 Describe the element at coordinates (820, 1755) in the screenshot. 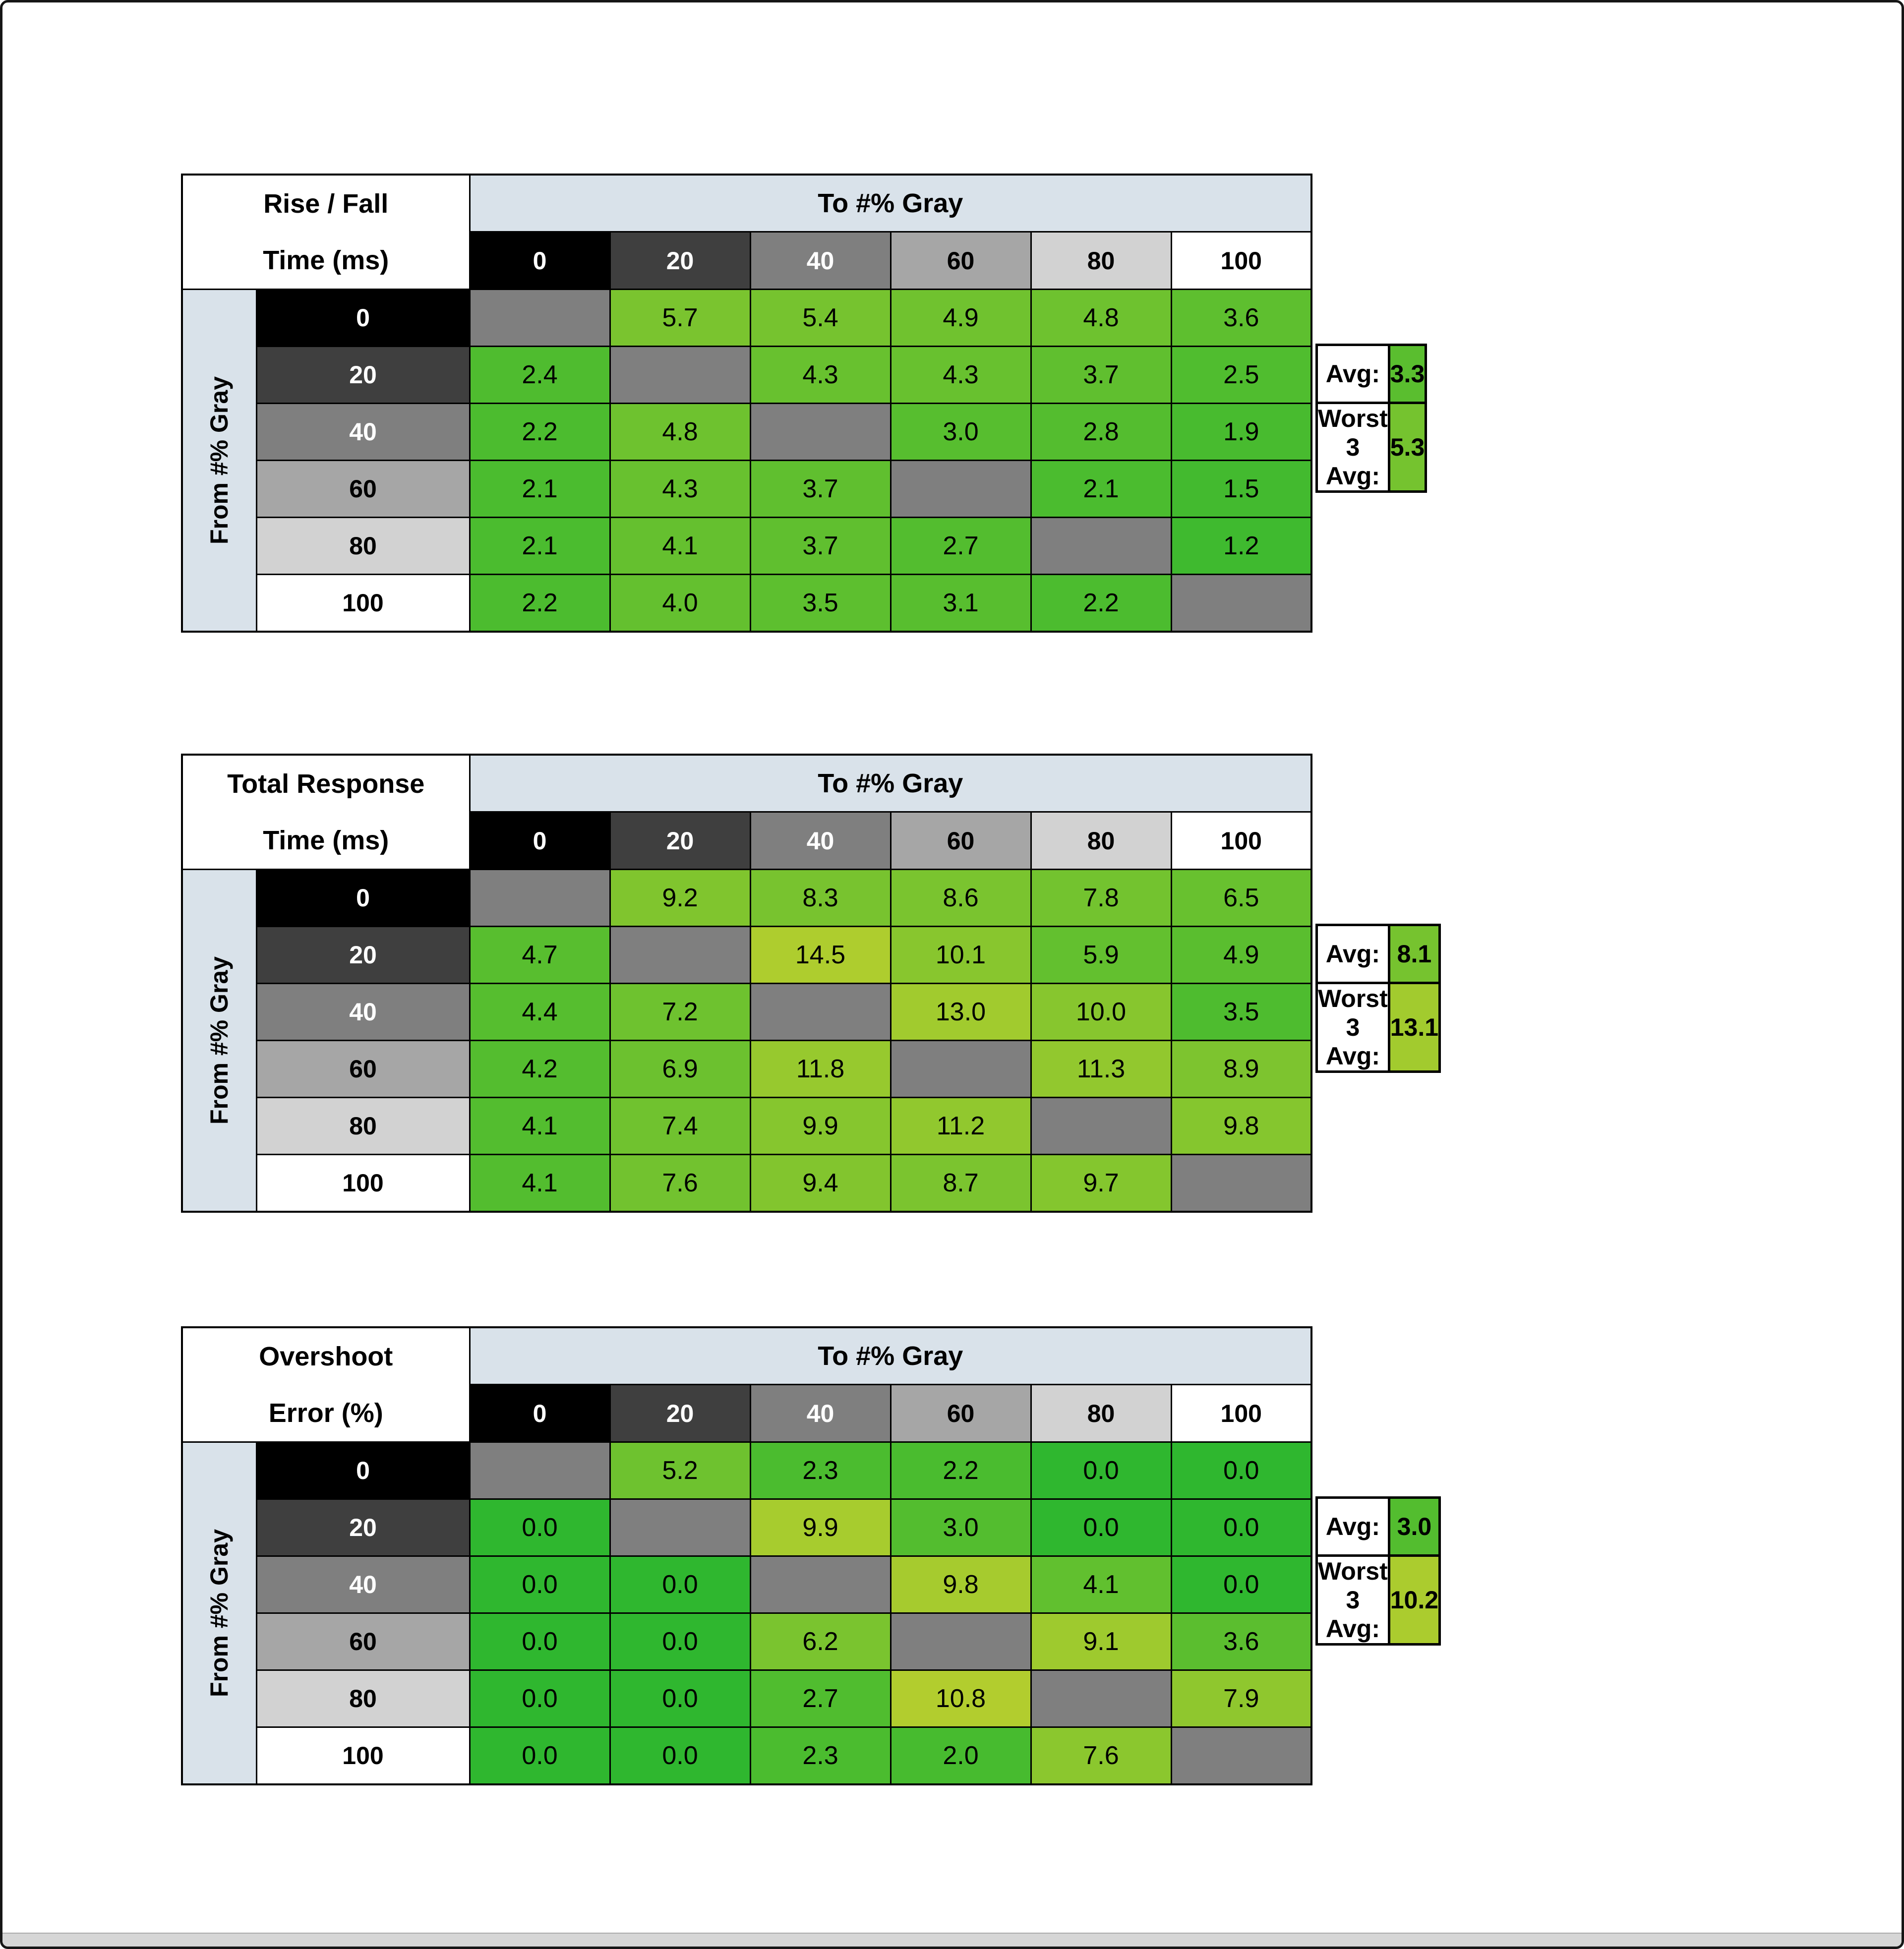

I see `matrix-cell-100-to-40: 2.3` at that location.